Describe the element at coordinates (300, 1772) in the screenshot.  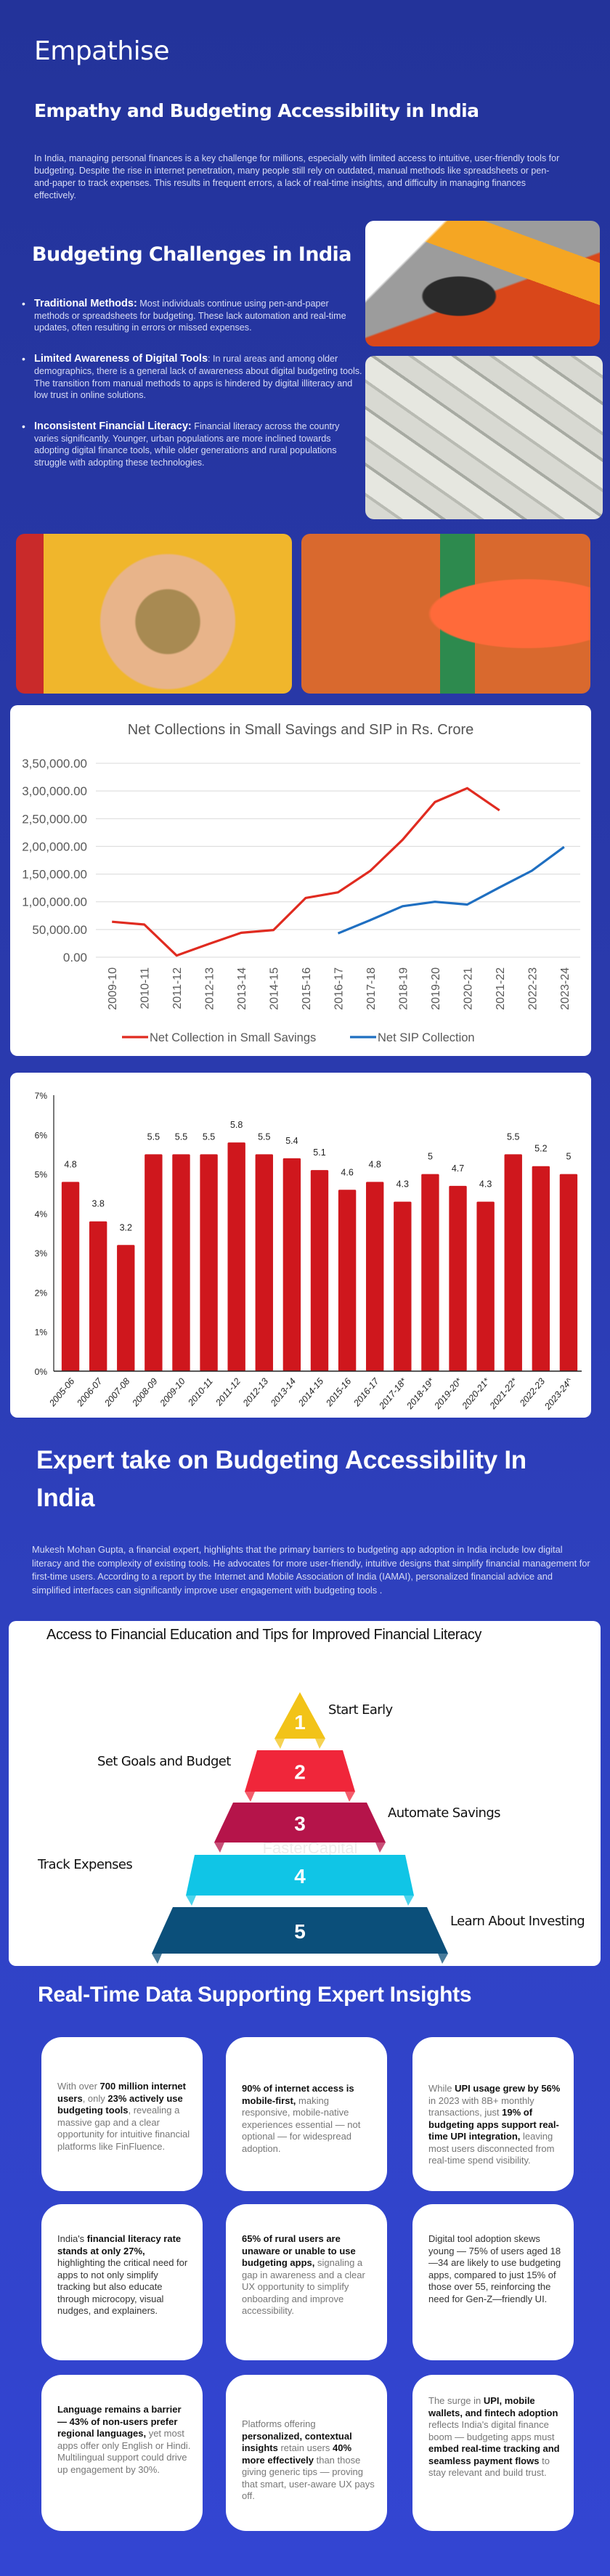
I see `pyramid-step-number: 2` at that location.